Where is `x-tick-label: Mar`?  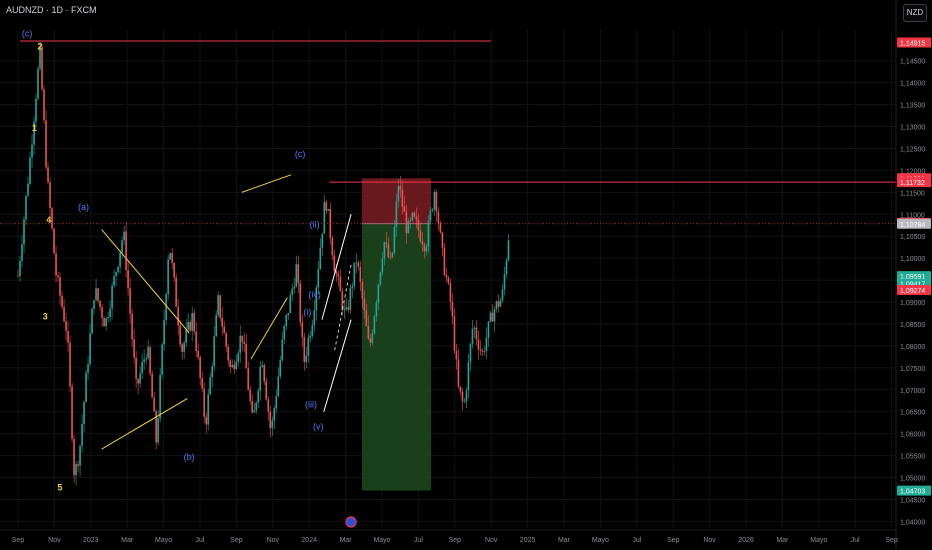 x-tick-label: Mar is located at coordinates (782, 540).